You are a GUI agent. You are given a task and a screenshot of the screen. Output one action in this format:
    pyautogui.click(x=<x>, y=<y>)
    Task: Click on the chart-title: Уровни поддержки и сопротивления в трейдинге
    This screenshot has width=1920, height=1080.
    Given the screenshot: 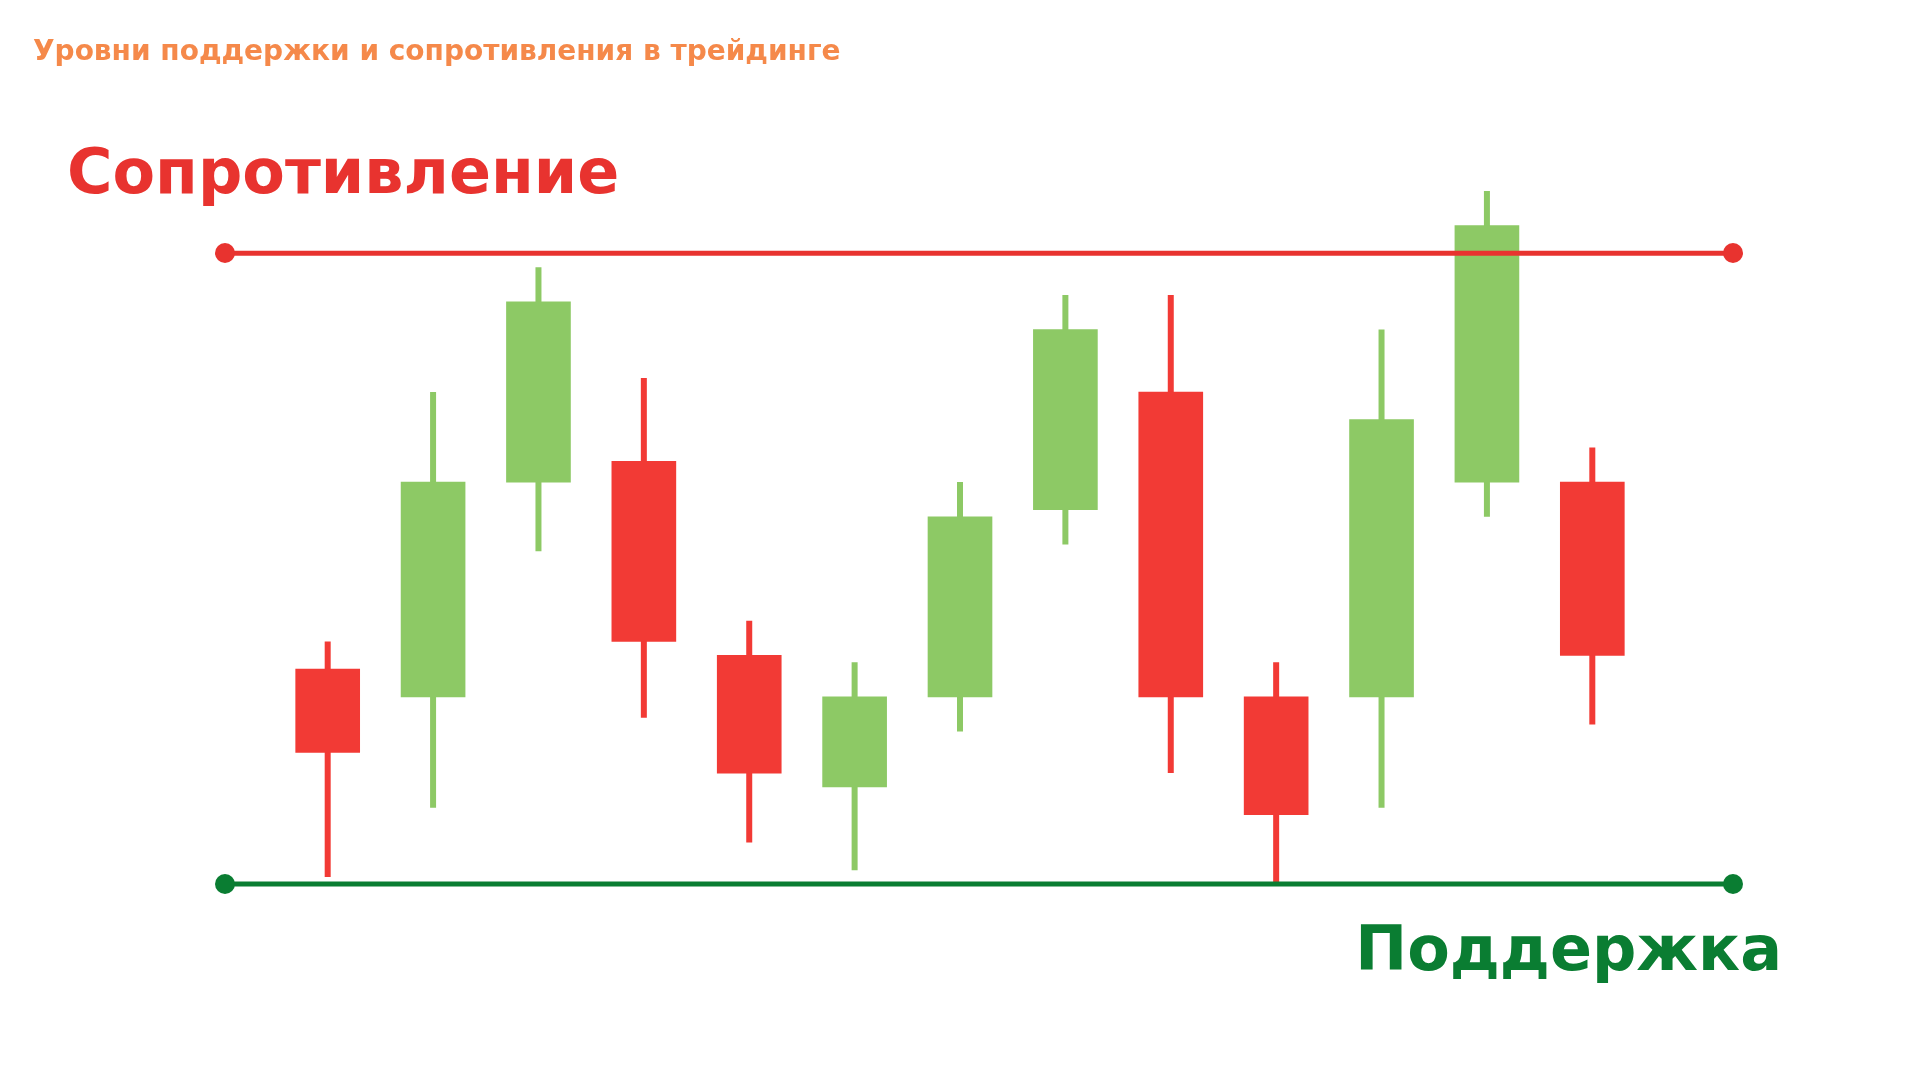 What is the action you would take?
    pyautogui.click(x=437, y=50)
    